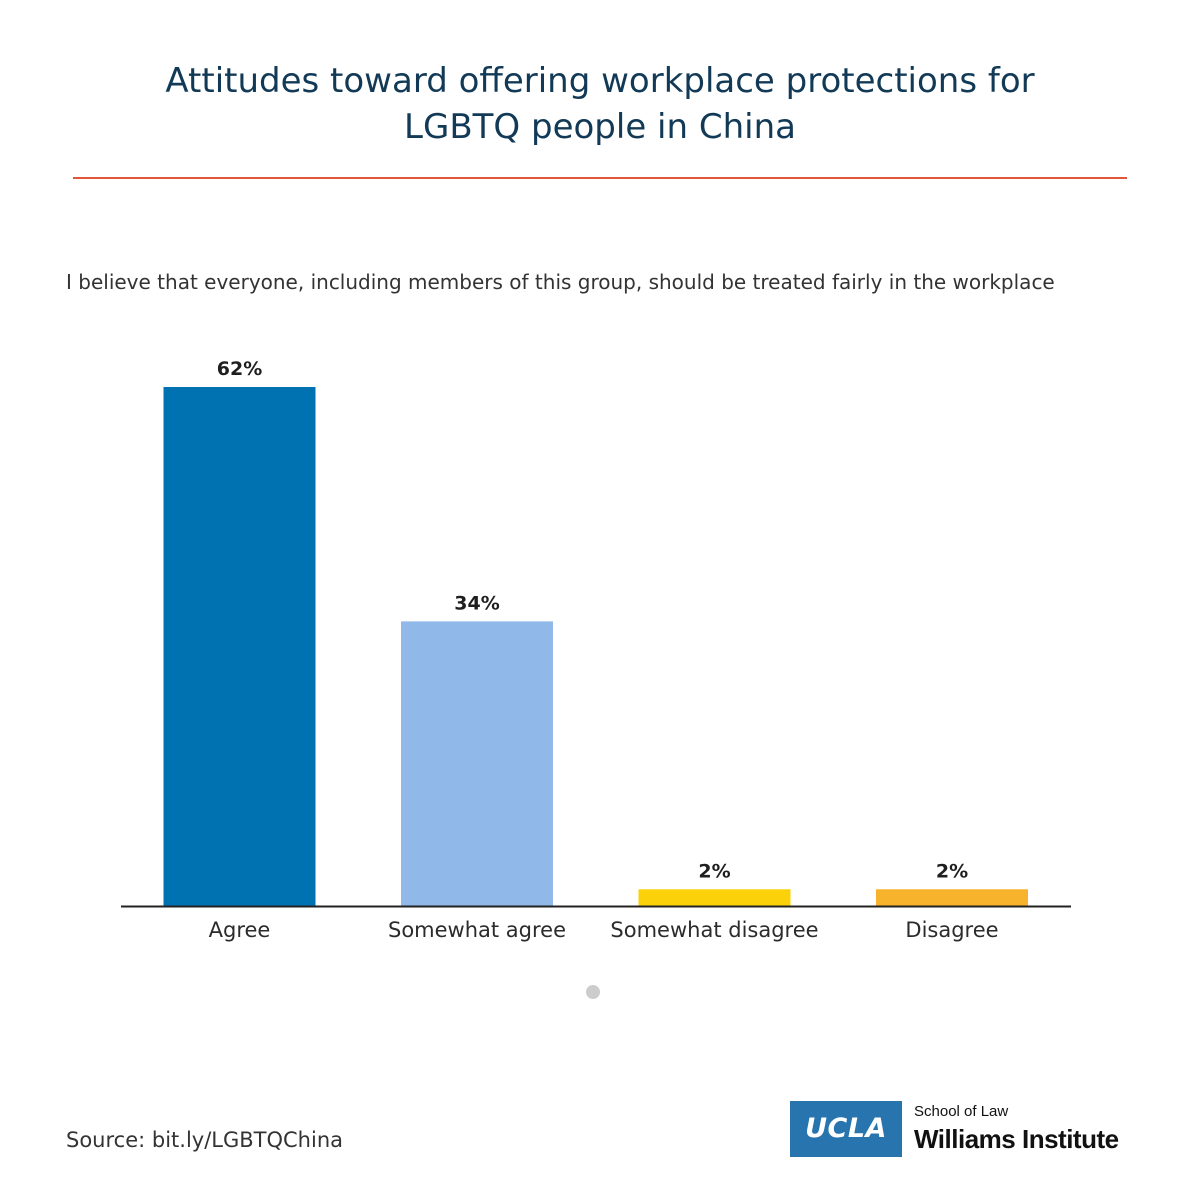 This screenshot has height=1200, width=1200. I want to click on bar-somewhat-agree, so click(477, 763).